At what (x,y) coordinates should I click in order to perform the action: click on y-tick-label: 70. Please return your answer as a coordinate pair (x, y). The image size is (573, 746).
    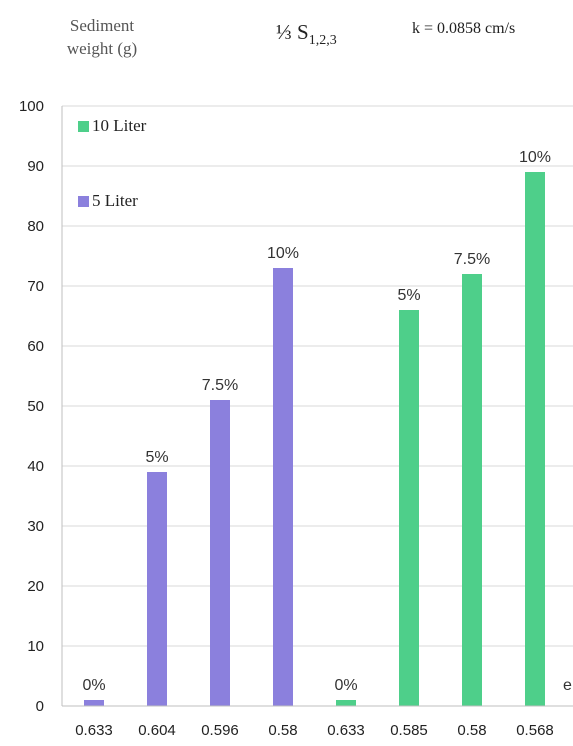
    Looking at the image, I should click on (35, 286).